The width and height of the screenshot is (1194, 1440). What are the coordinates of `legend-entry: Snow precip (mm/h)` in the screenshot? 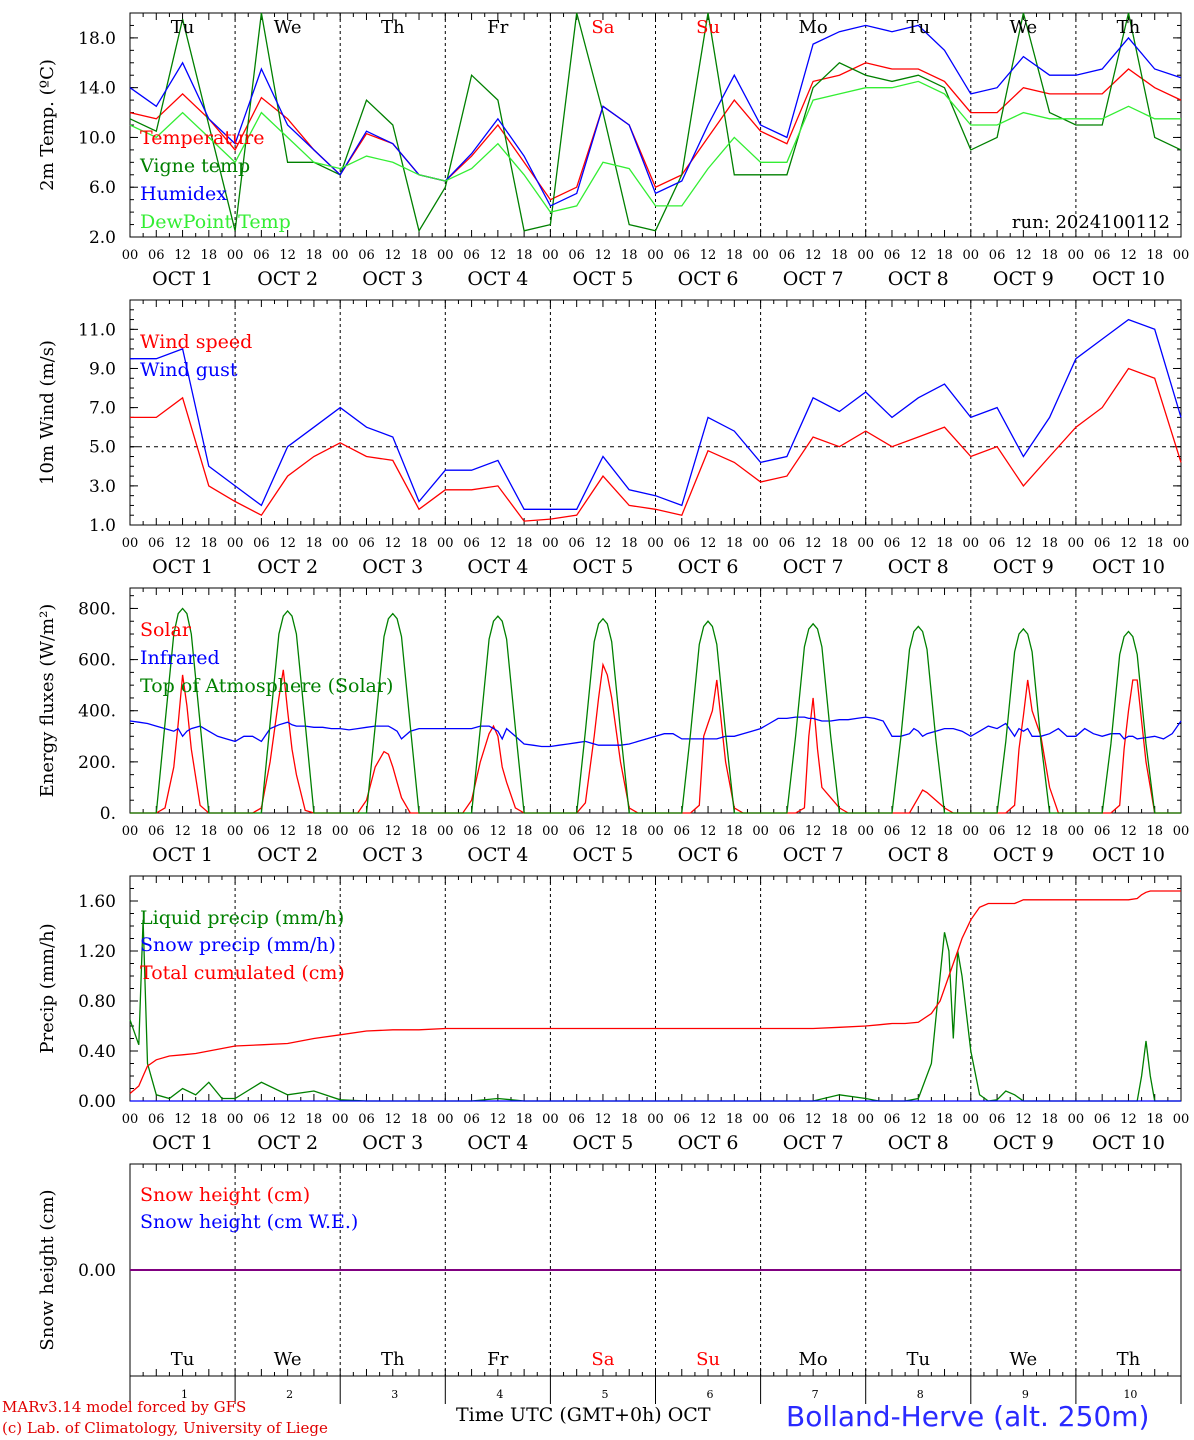 It's located at (238, 945).